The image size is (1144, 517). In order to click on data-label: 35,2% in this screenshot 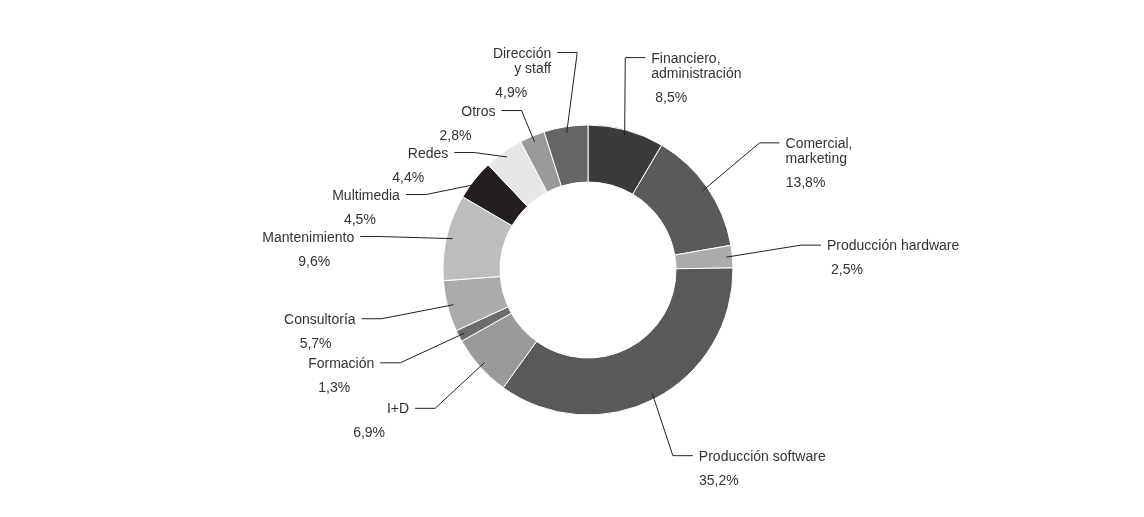, I will do `click(719, 479)`.